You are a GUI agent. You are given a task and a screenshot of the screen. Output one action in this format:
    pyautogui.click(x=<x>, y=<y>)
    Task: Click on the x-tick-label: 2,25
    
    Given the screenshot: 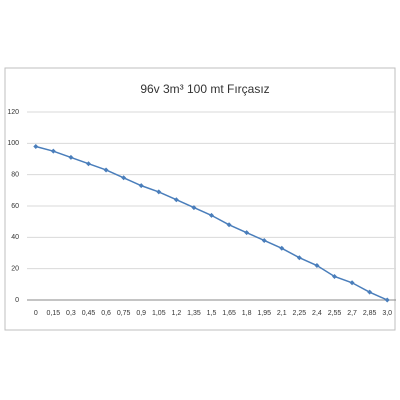 What is the action you would take?
    pyautogui.click(x=300, y=313)
    